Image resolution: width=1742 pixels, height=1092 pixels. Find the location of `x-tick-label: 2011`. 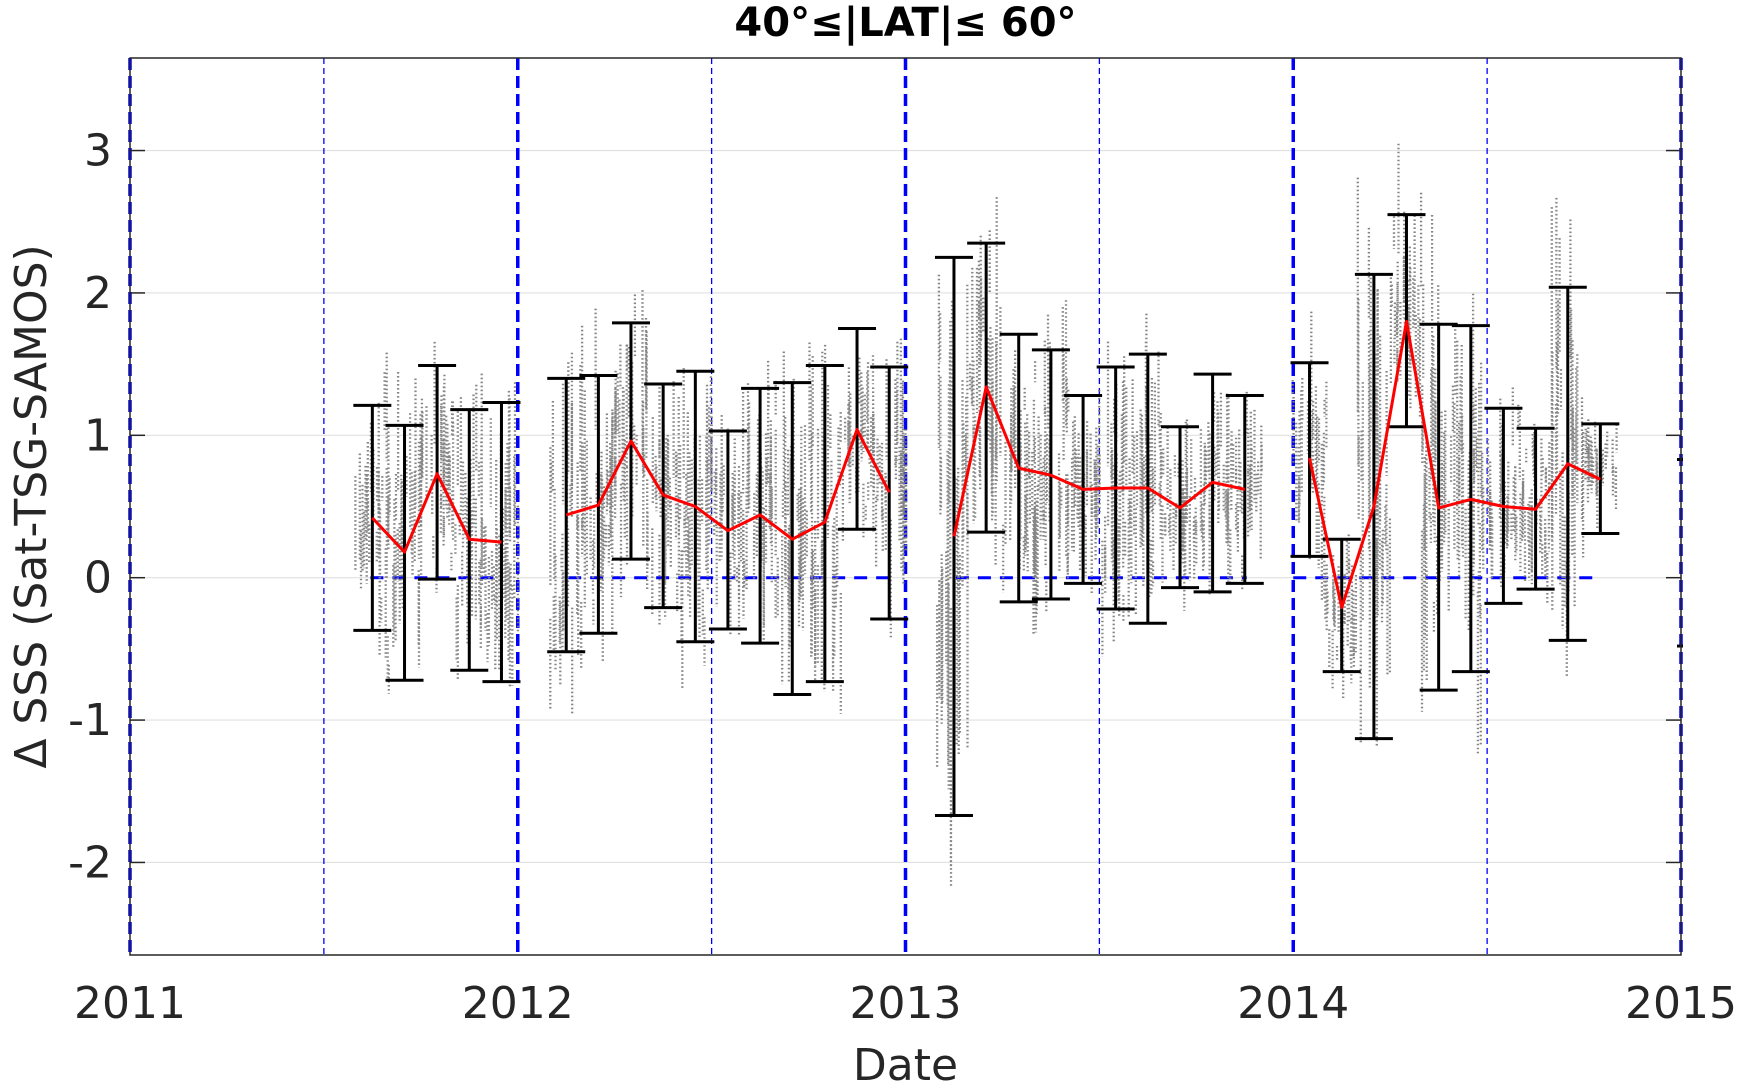

x-tick-label: 2011 is located at coordinates (130, 1003).